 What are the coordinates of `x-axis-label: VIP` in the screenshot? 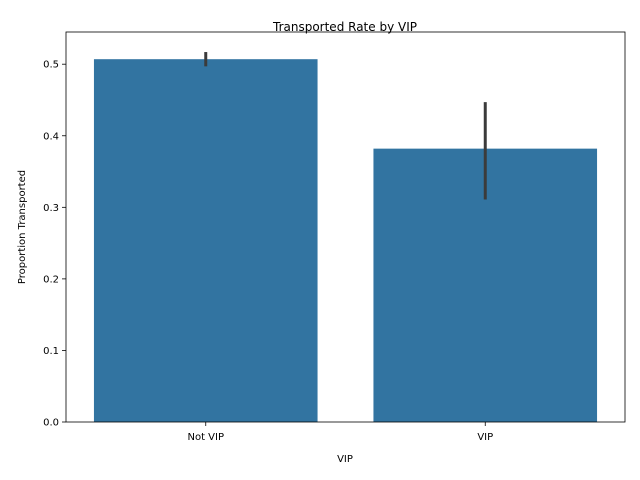 It's located at (345, 459).